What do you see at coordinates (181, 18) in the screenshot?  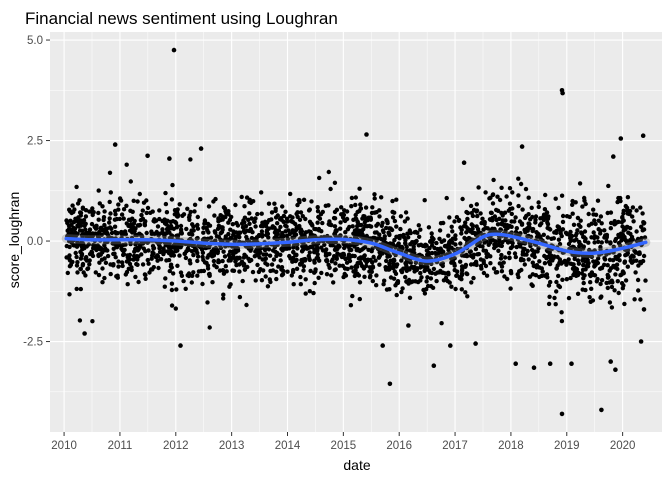 I see `chart-title: Financial news sentiment using Loughran` at bounding box center [181, 18].